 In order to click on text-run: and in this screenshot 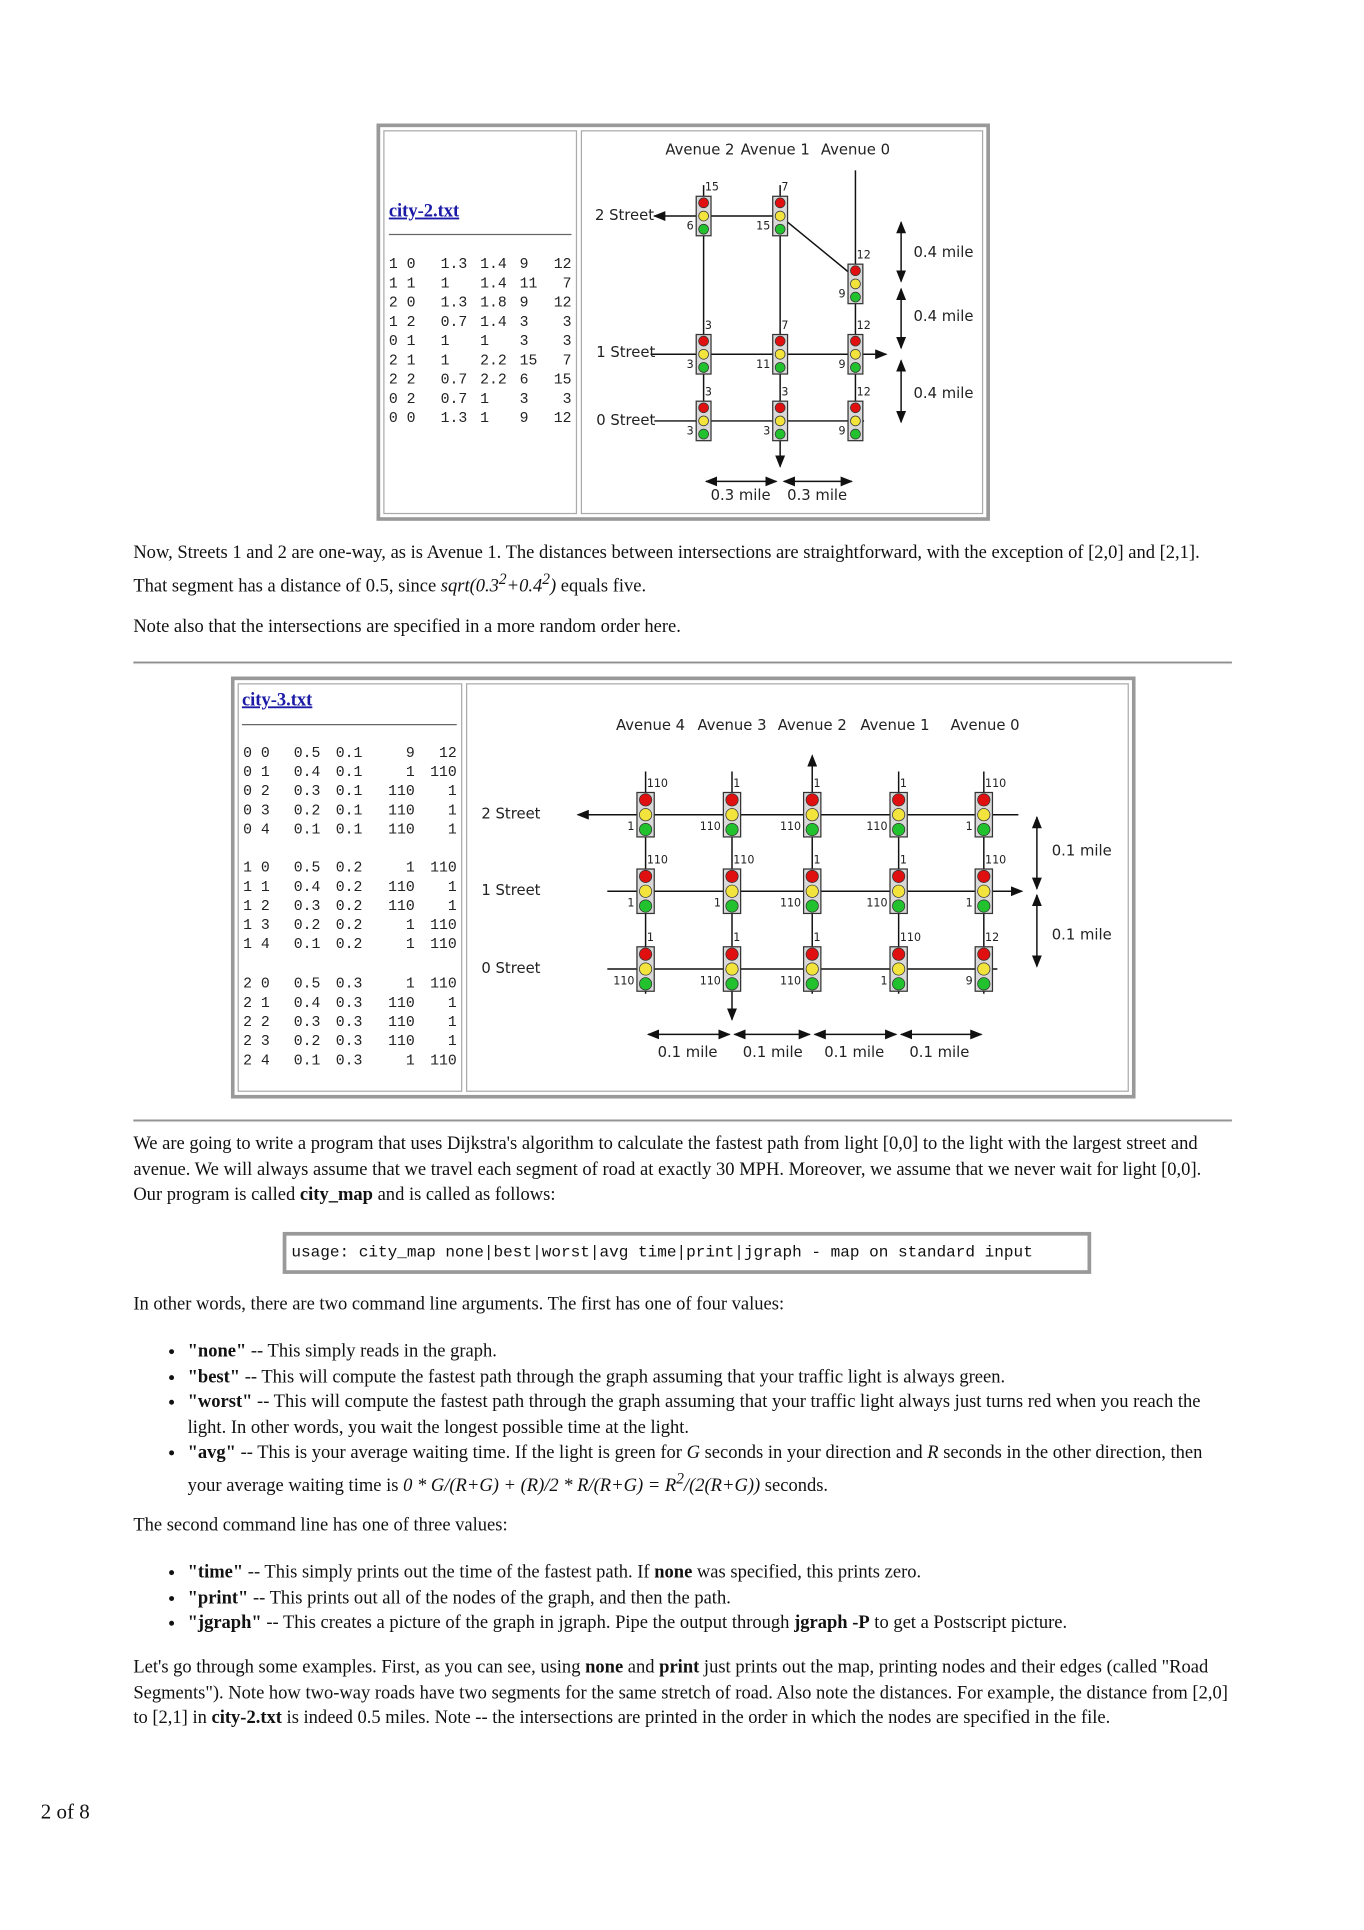, I will do `click(641, 1667)`.